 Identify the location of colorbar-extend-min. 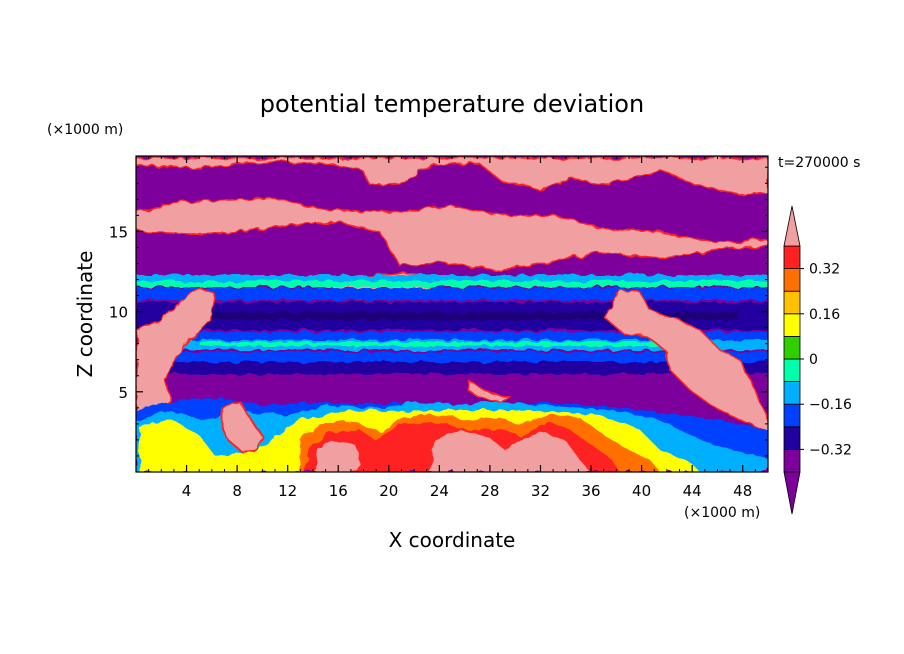
(792, 493).